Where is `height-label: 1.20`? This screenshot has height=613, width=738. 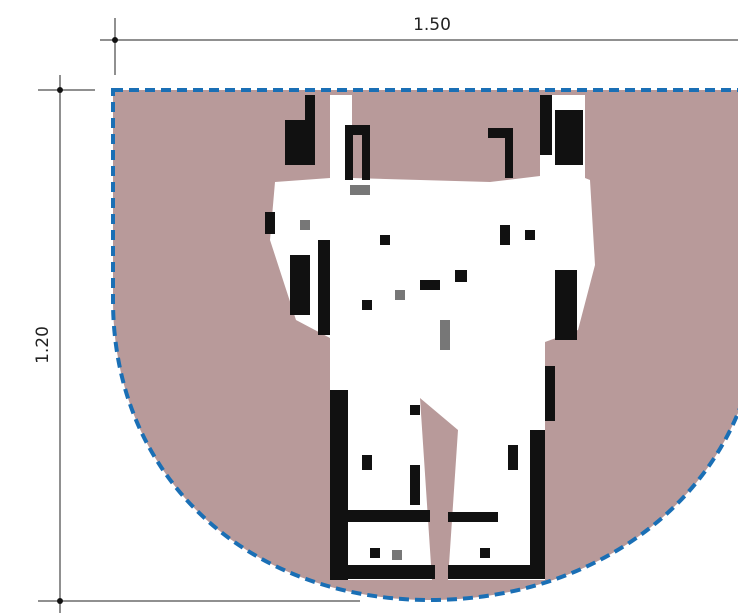
height-label: 1.20 is located at coordinates (43, 345).